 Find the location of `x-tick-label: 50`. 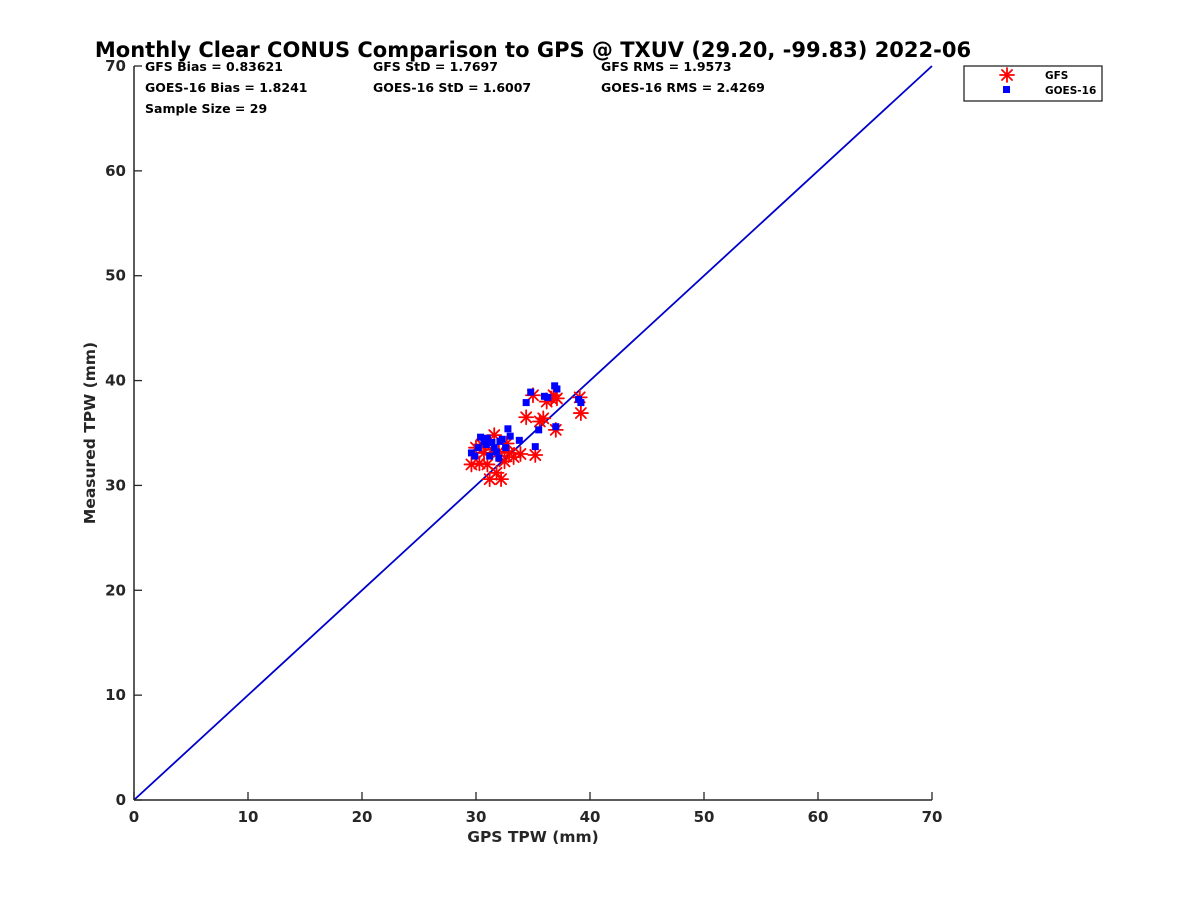

x-tick-label: 50 is located at coordinates (704, 817).